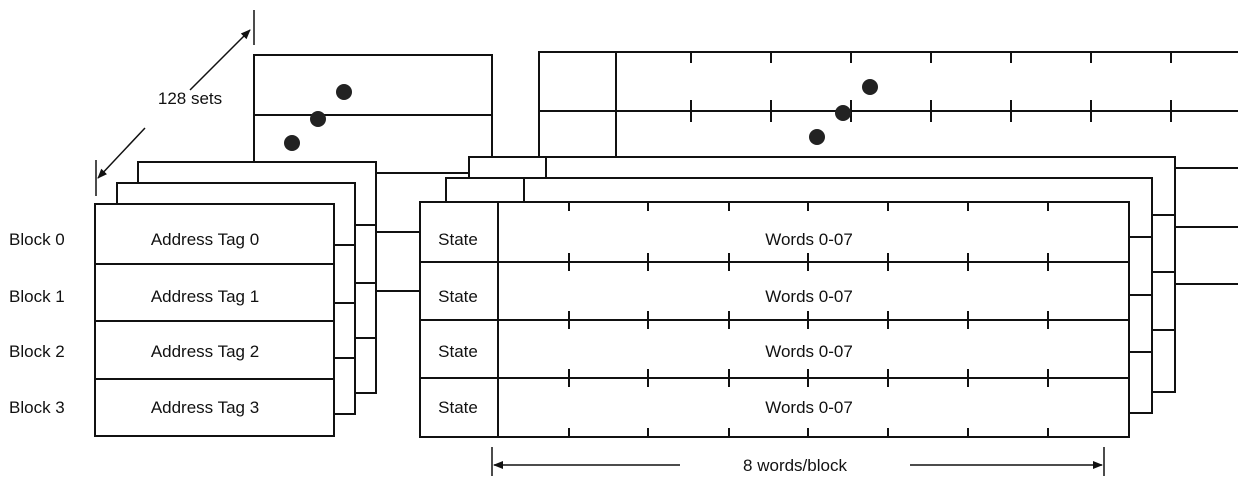  I want to click on block-label: Block 1, so click(37, 296).